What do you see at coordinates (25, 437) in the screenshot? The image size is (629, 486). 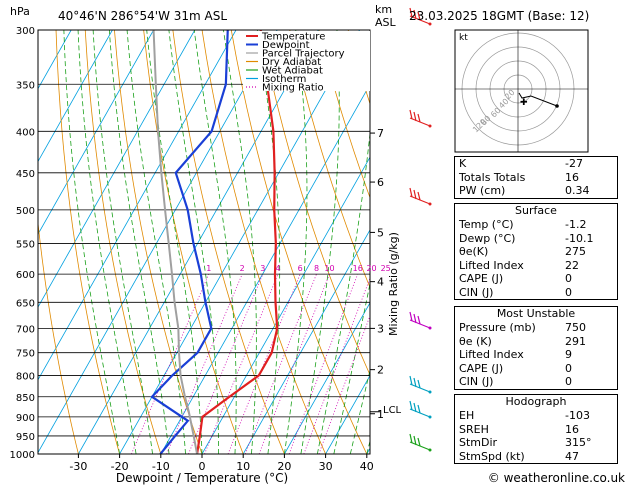 I see `pressure-tick-label: 950` at bounding box center [25, 437].